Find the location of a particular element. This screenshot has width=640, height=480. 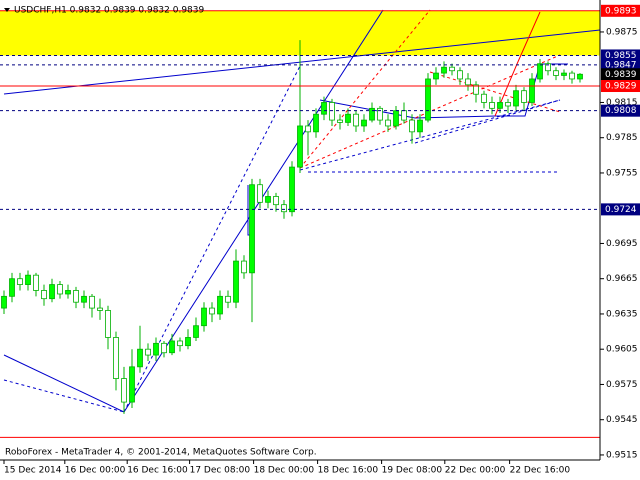

level-label: 0.9724 is located at coordinates (621, 210).